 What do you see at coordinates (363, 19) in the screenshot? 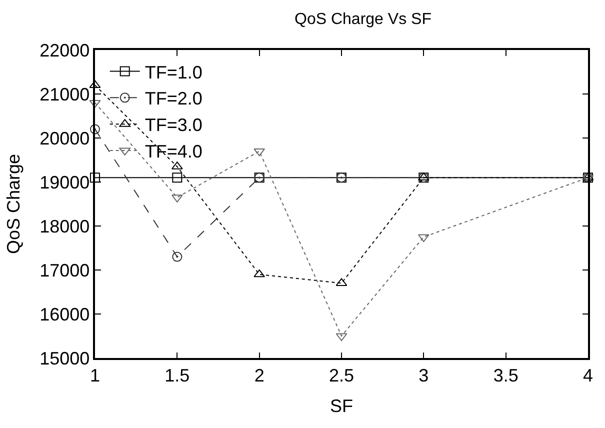
I see `chart-title: QoS Charge Vs SF` at bounding box center [363, 19].